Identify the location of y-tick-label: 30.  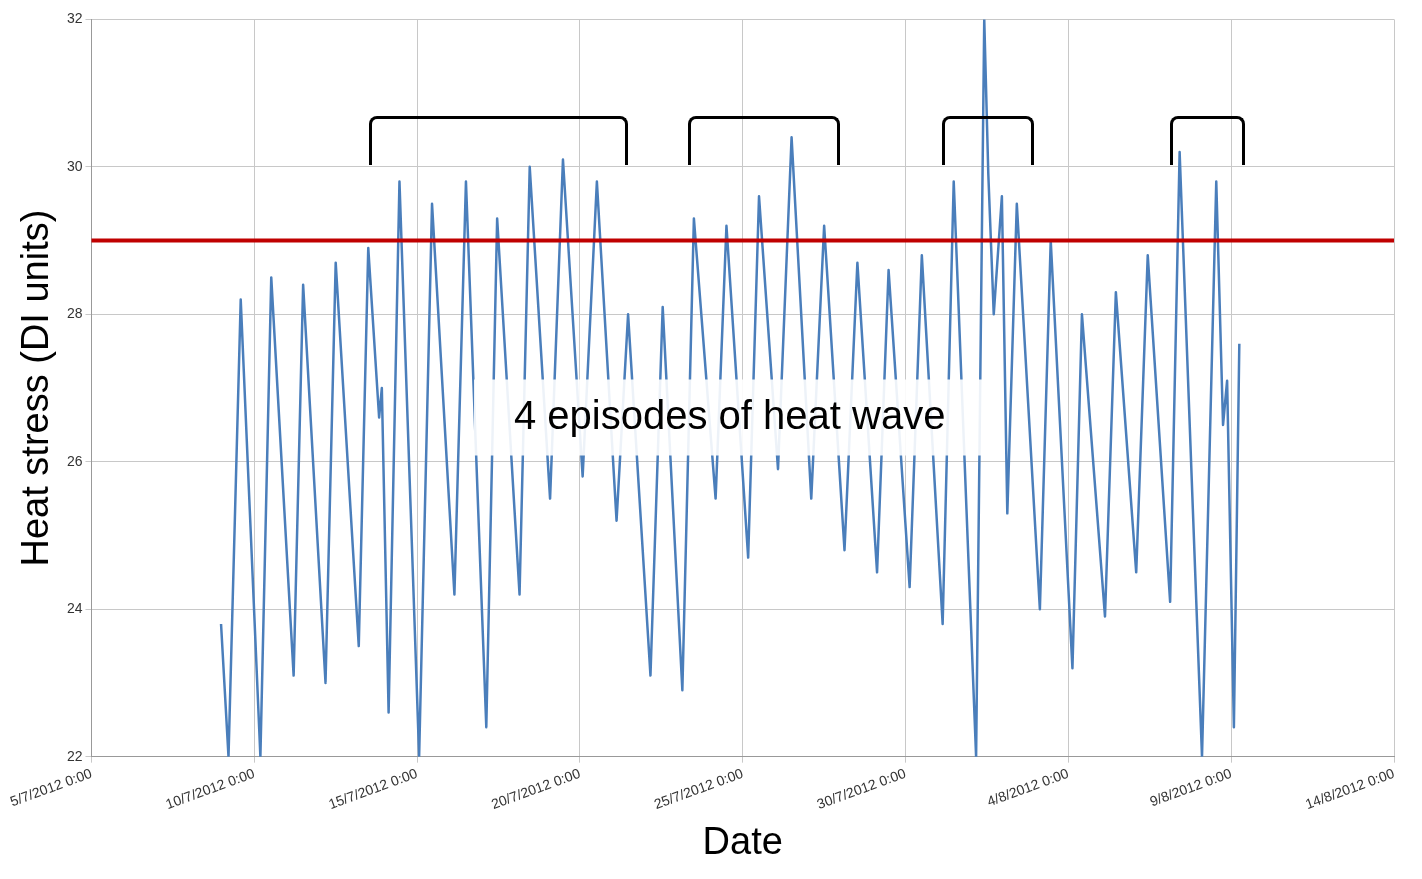
(74, 165).